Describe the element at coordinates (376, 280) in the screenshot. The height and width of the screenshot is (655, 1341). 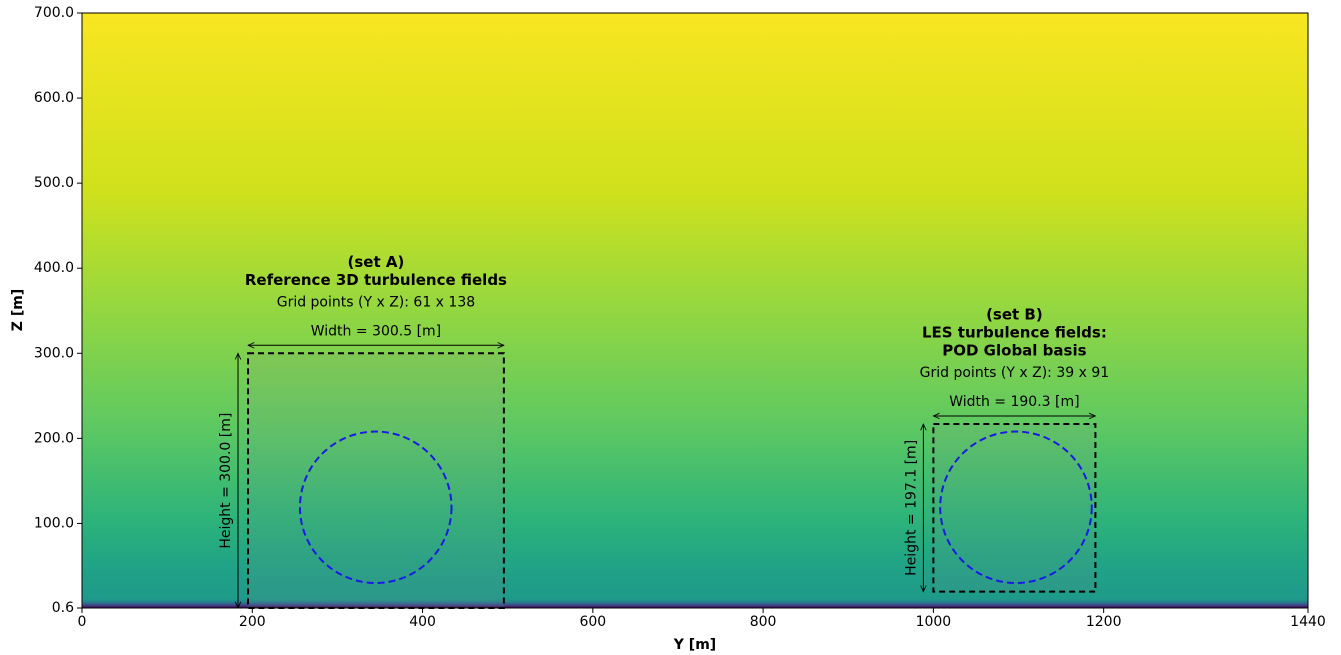
I see `region-title: Reference 3D turbulence fields` at that location.